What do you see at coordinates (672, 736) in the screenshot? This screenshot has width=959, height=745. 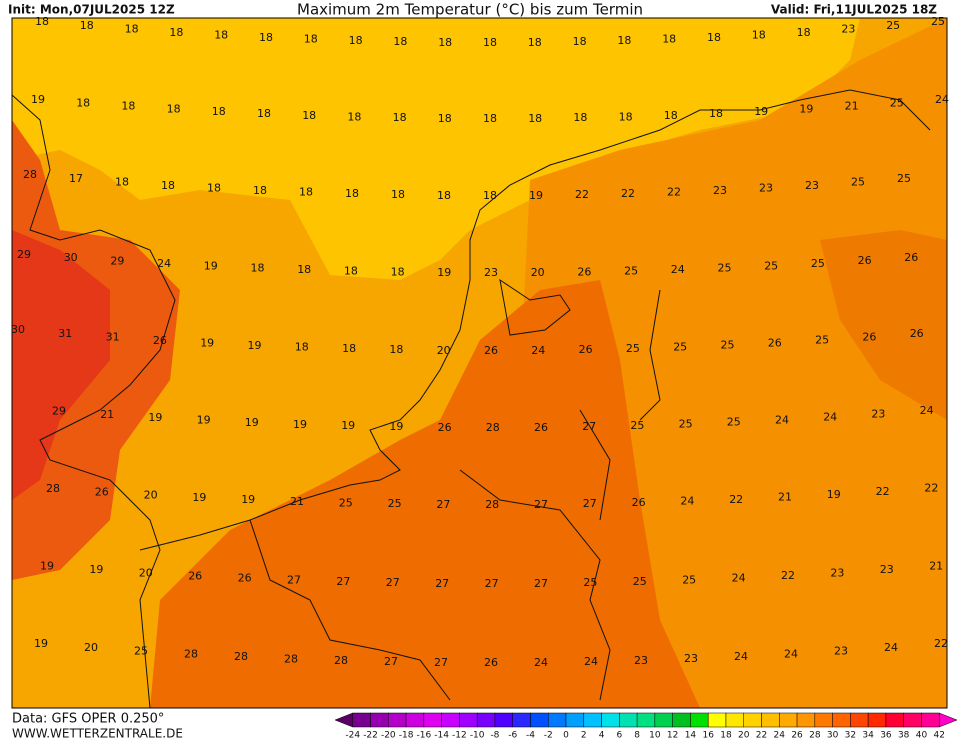 I see `legend-label: 12` at bounding box center [672, 736].